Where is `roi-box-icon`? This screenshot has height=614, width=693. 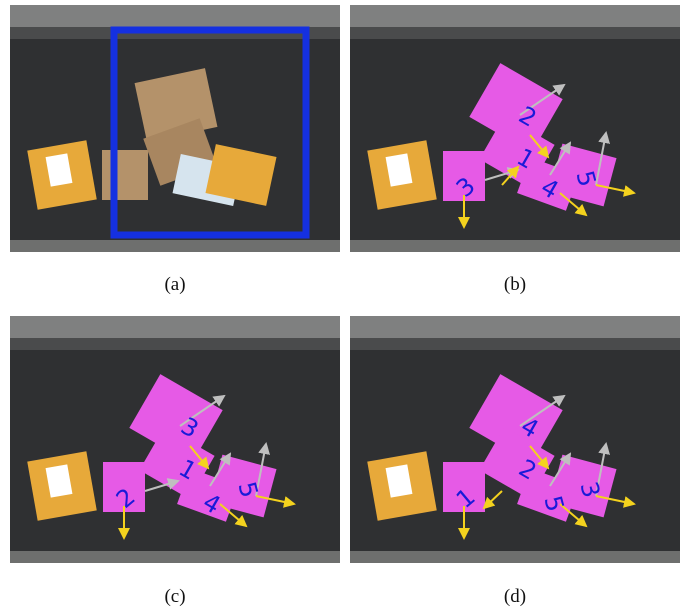 roi-box-icon is located at coordinates (210, 132).